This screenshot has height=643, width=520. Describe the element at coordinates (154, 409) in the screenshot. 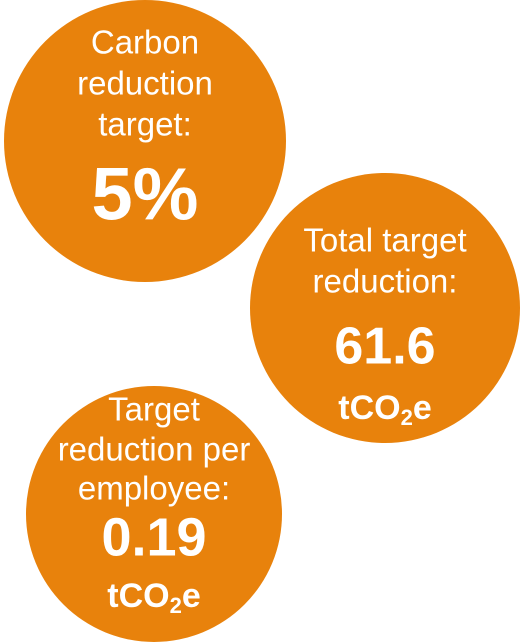

I see `label-line: Target` at that location.